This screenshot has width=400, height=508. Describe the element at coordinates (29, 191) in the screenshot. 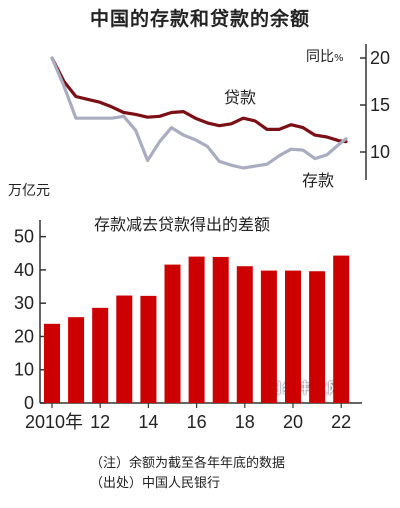

I see `bar-unit-label: 万亿元` at that location.